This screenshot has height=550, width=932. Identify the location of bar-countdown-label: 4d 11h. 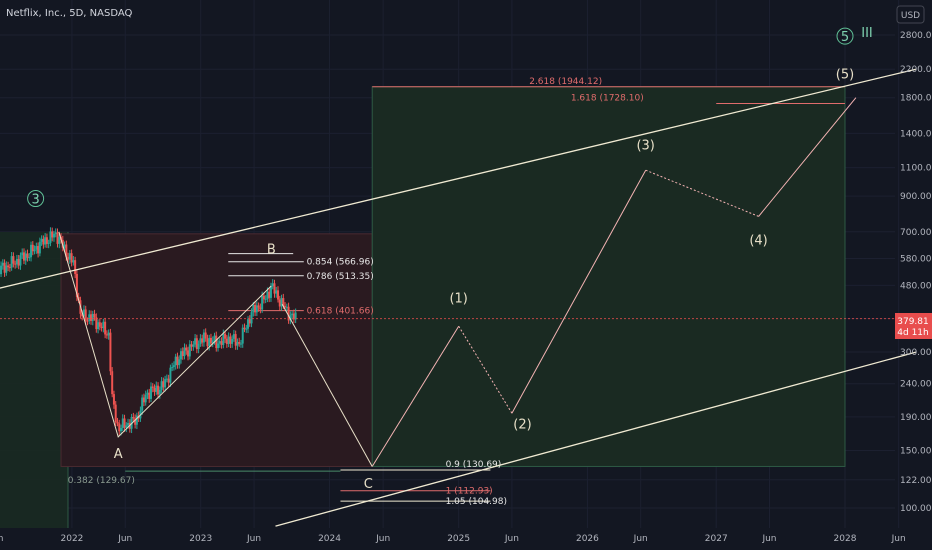
(912, 333).